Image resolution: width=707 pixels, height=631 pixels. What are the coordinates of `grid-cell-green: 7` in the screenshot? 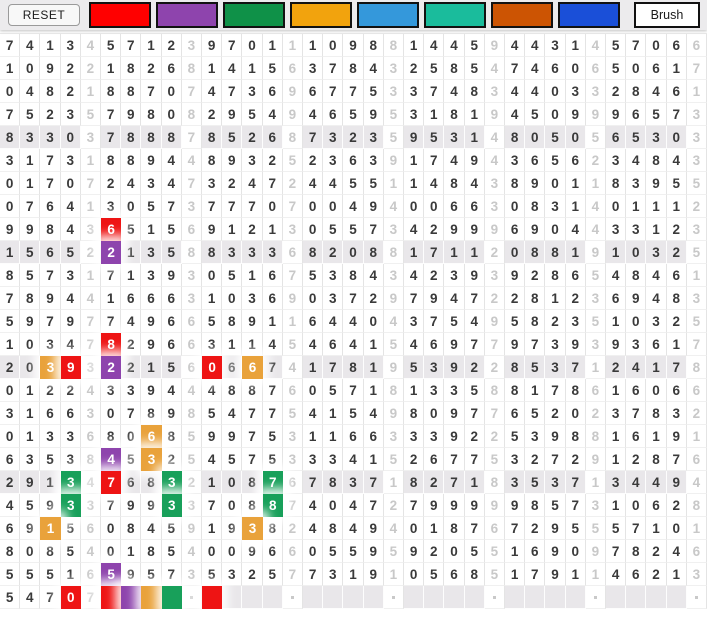 It's located at (272, 482).